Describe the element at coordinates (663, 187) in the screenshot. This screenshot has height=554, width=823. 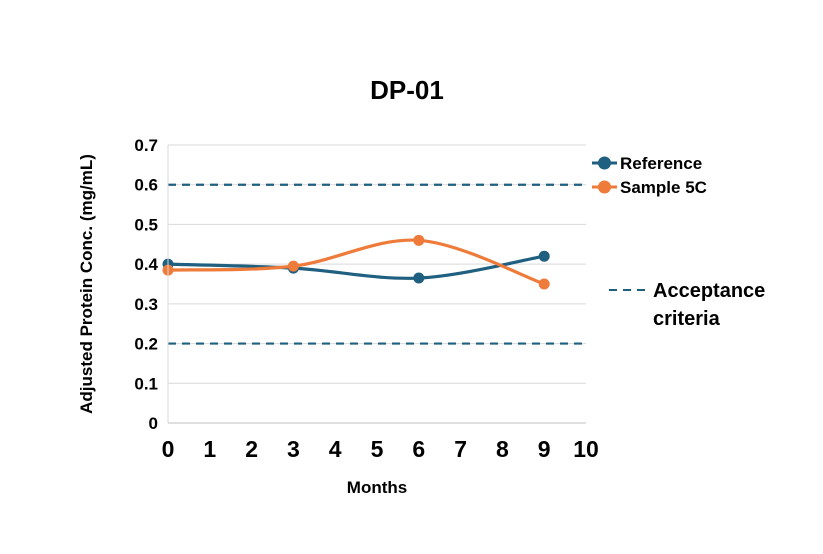
I see `legend-label-sample-5c: Sample 5C` at that location.